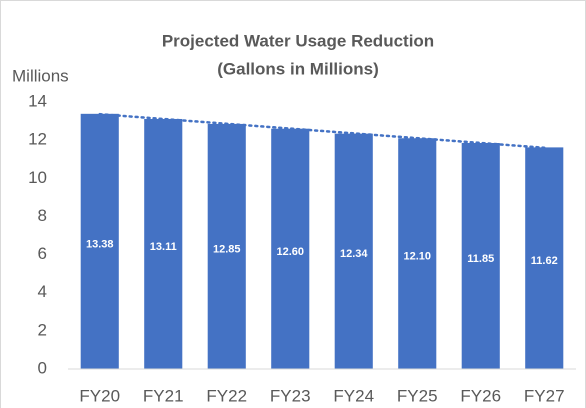 The height and width of the screenshot is (408, 586). I want to click on y-tick-label: 6, so click(42, 253).